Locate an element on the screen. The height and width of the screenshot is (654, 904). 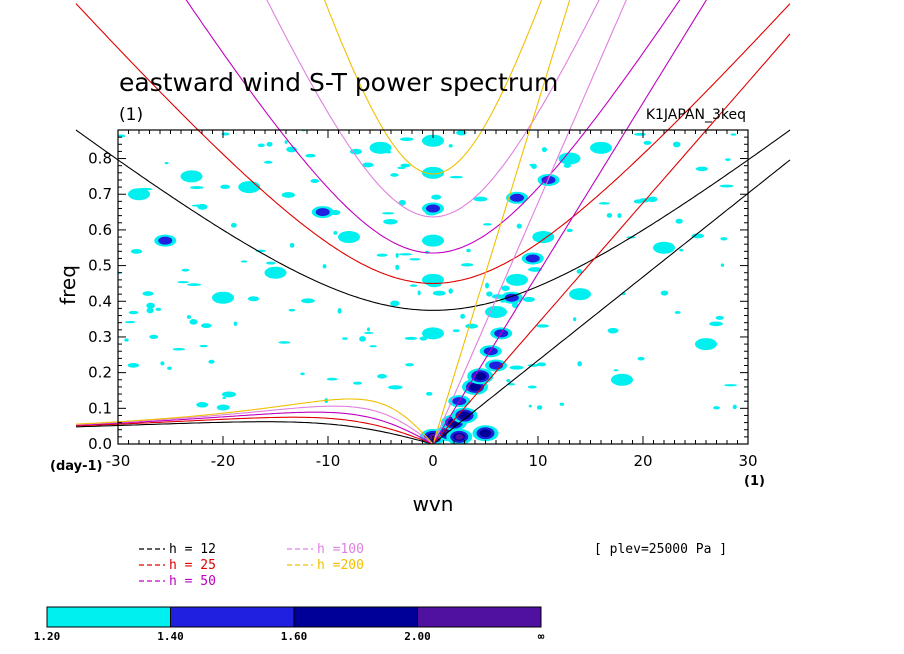
x-tick-label: -30 is located at coordinates (118, 461).